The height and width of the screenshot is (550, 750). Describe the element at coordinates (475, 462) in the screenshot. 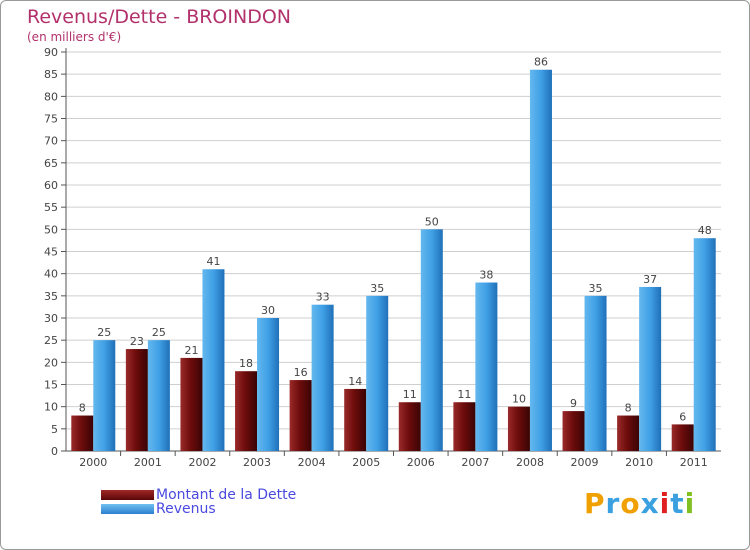

I see `x-tick-label: 2007` at that location.